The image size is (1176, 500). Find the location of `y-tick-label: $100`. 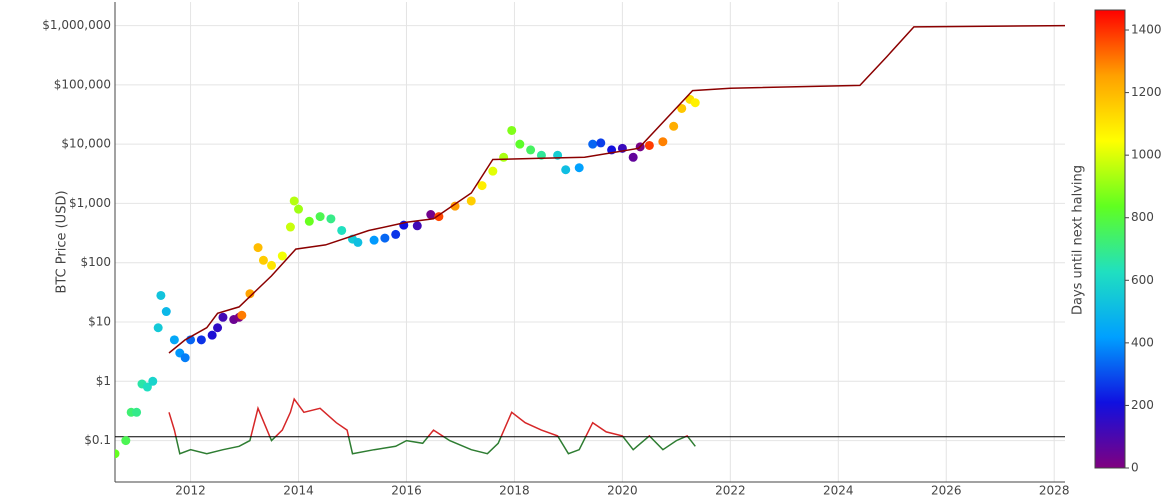

y-tick-label: $100 is located at coordinates (95, 262).